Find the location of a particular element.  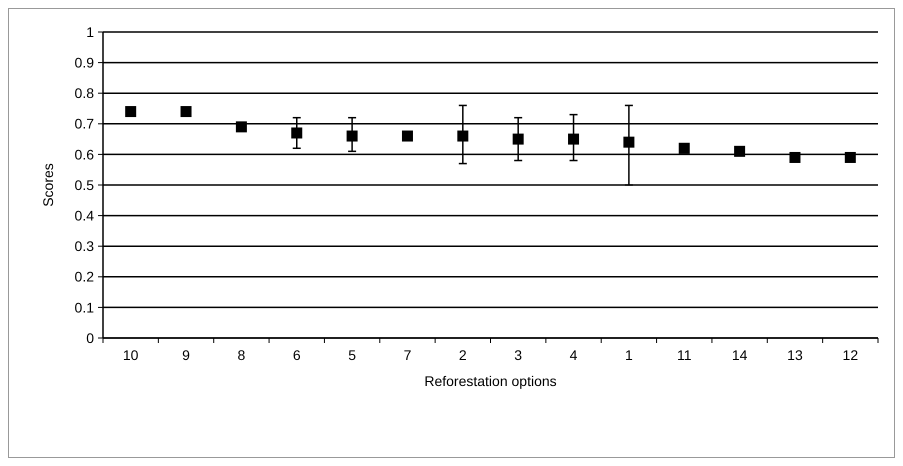

x-tick-label: 12 is located at coordinates (850, 355).